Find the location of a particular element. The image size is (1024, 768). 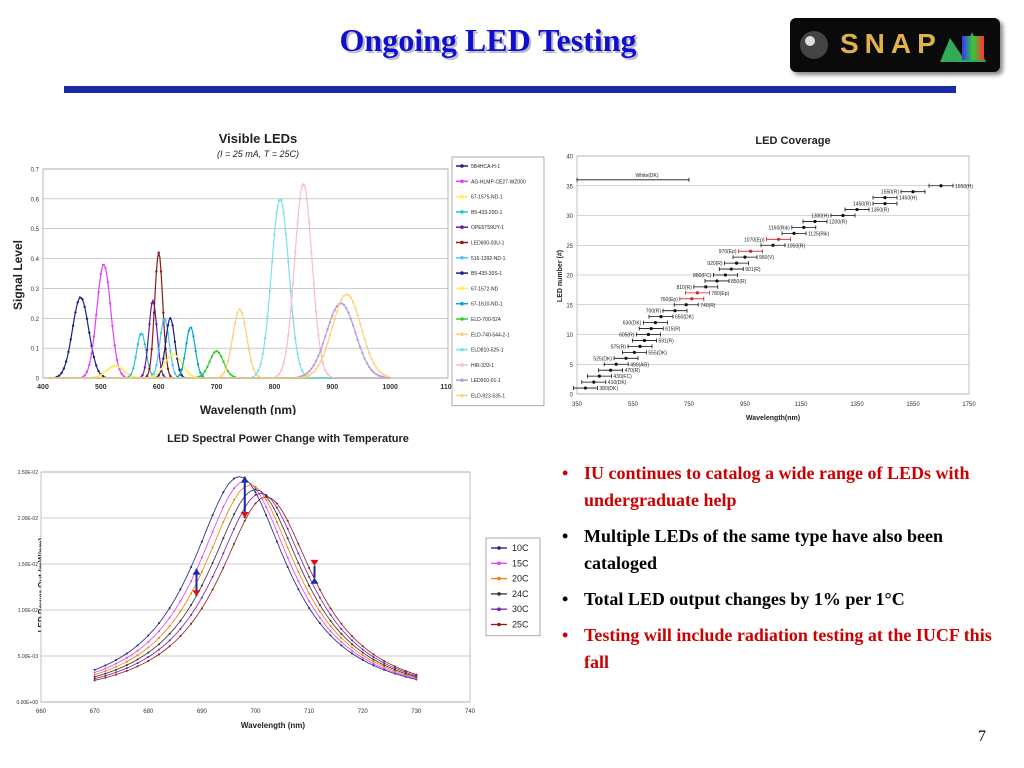

chart1-subtitle: (I = 25 mA, T = 25C) is located at coordinates (258, 154).